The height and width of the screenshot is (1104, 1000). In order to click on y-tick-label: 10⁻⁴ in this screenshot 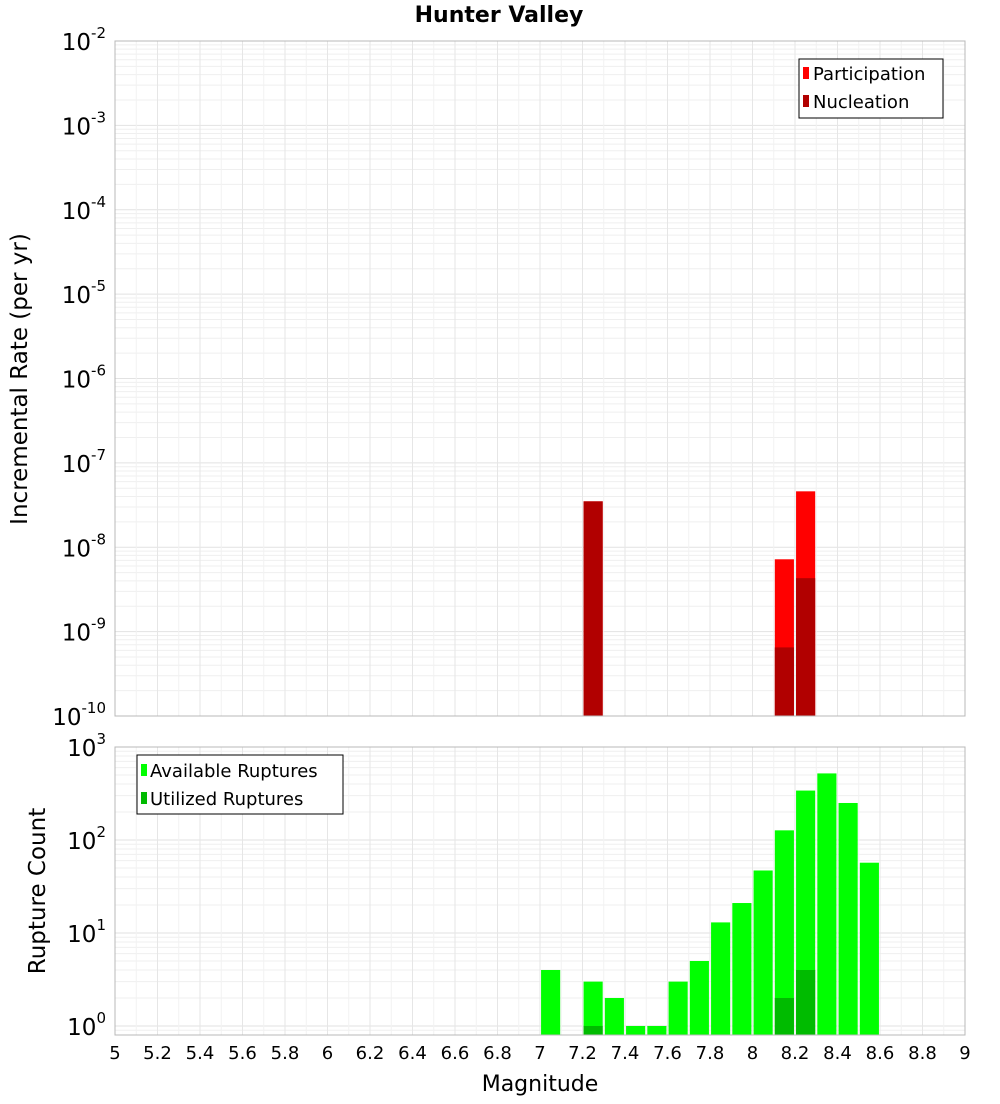, I will do `click(84, 209)`.